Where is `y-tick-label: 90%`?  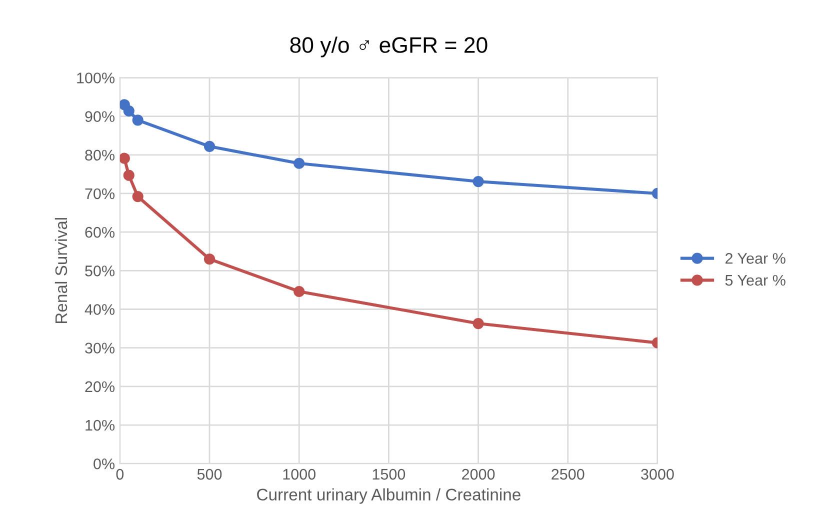
y-tick-label: 90% is located at coordinates (100, 116).